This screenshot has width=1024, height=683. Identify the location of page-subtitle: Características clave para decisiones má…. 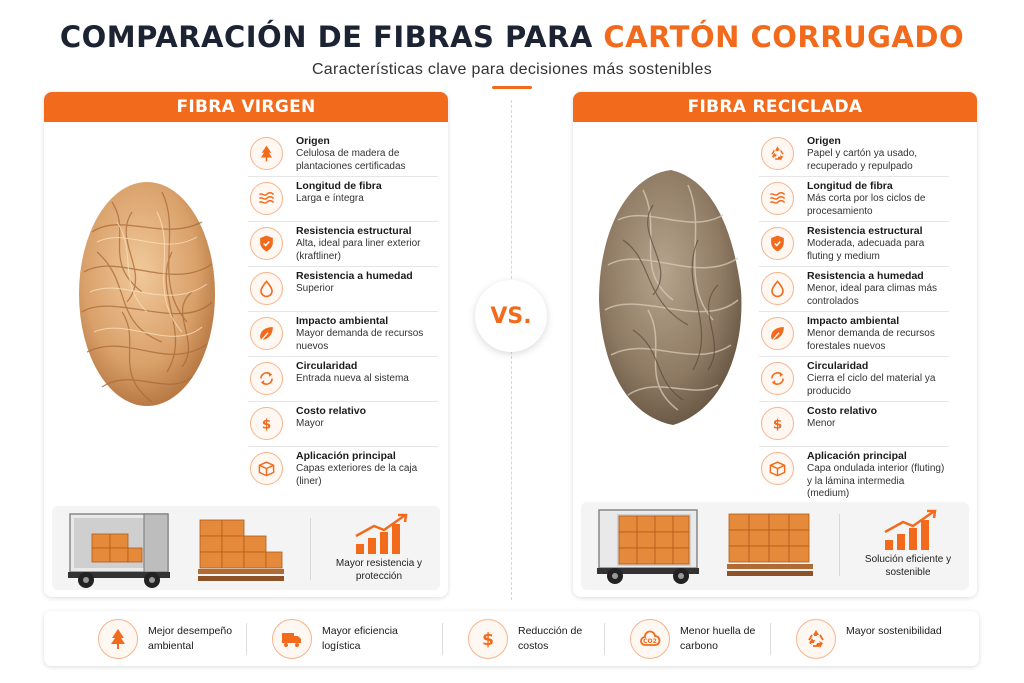
(512, 69).